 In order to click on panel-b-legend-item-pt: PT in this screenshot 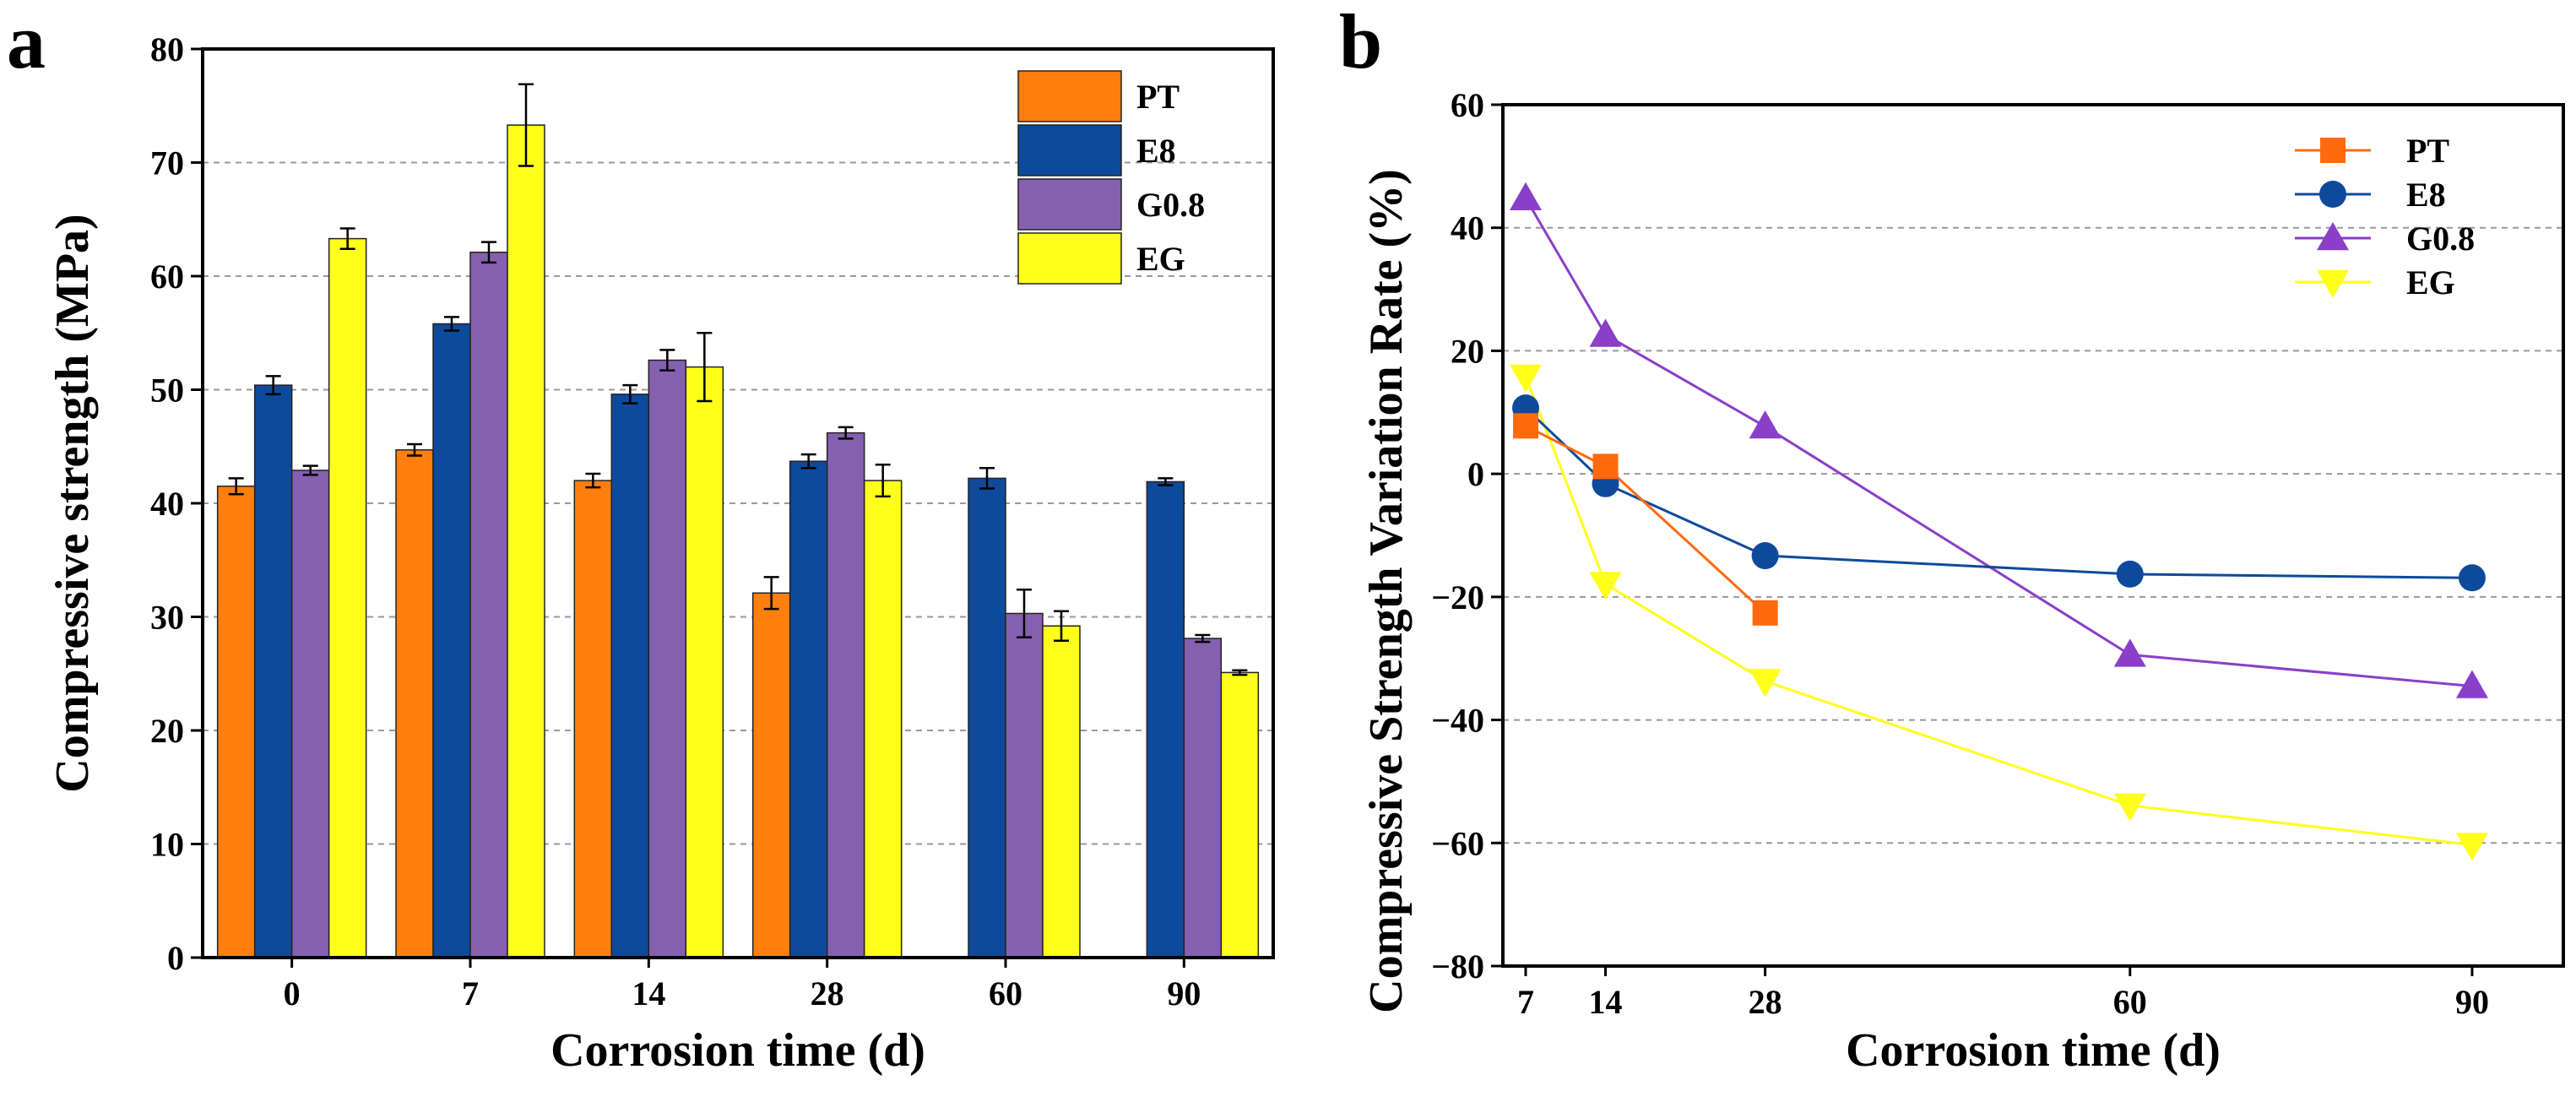, I will do `click(2372, 151)`.